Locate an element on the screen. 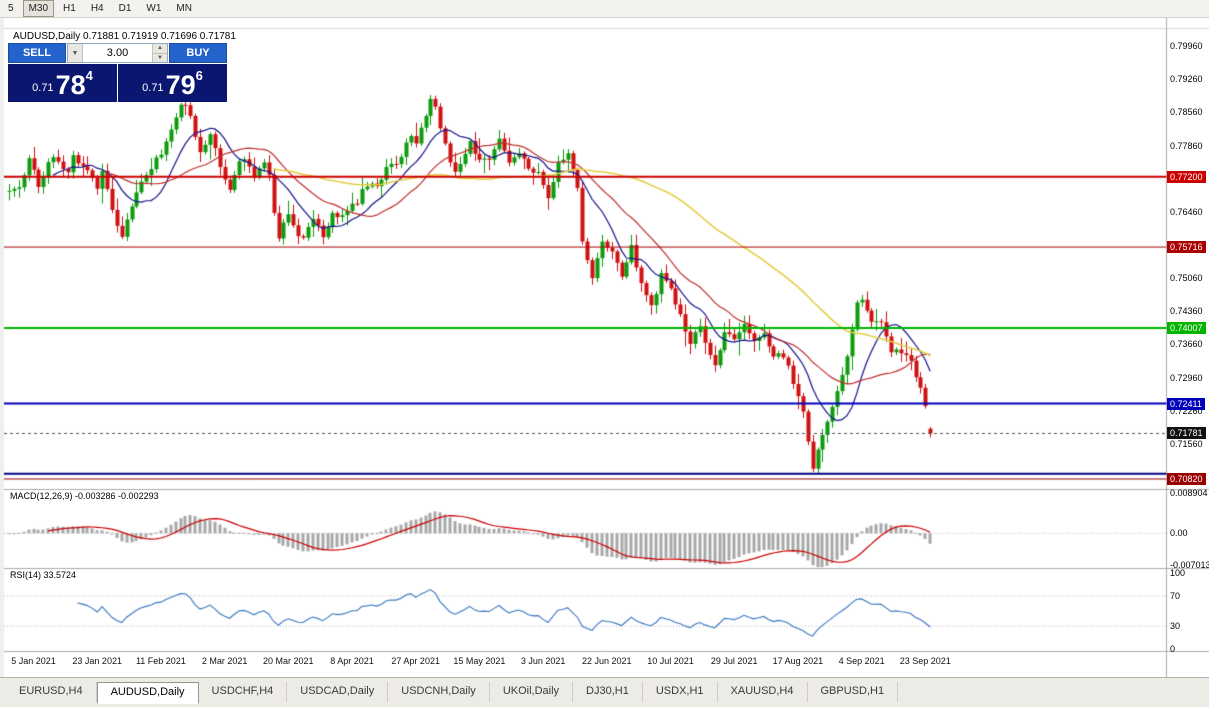 This screenshot has height=707, width=1209. price-axis-tick: 0.75060 is located at coordinates (1186, 278).